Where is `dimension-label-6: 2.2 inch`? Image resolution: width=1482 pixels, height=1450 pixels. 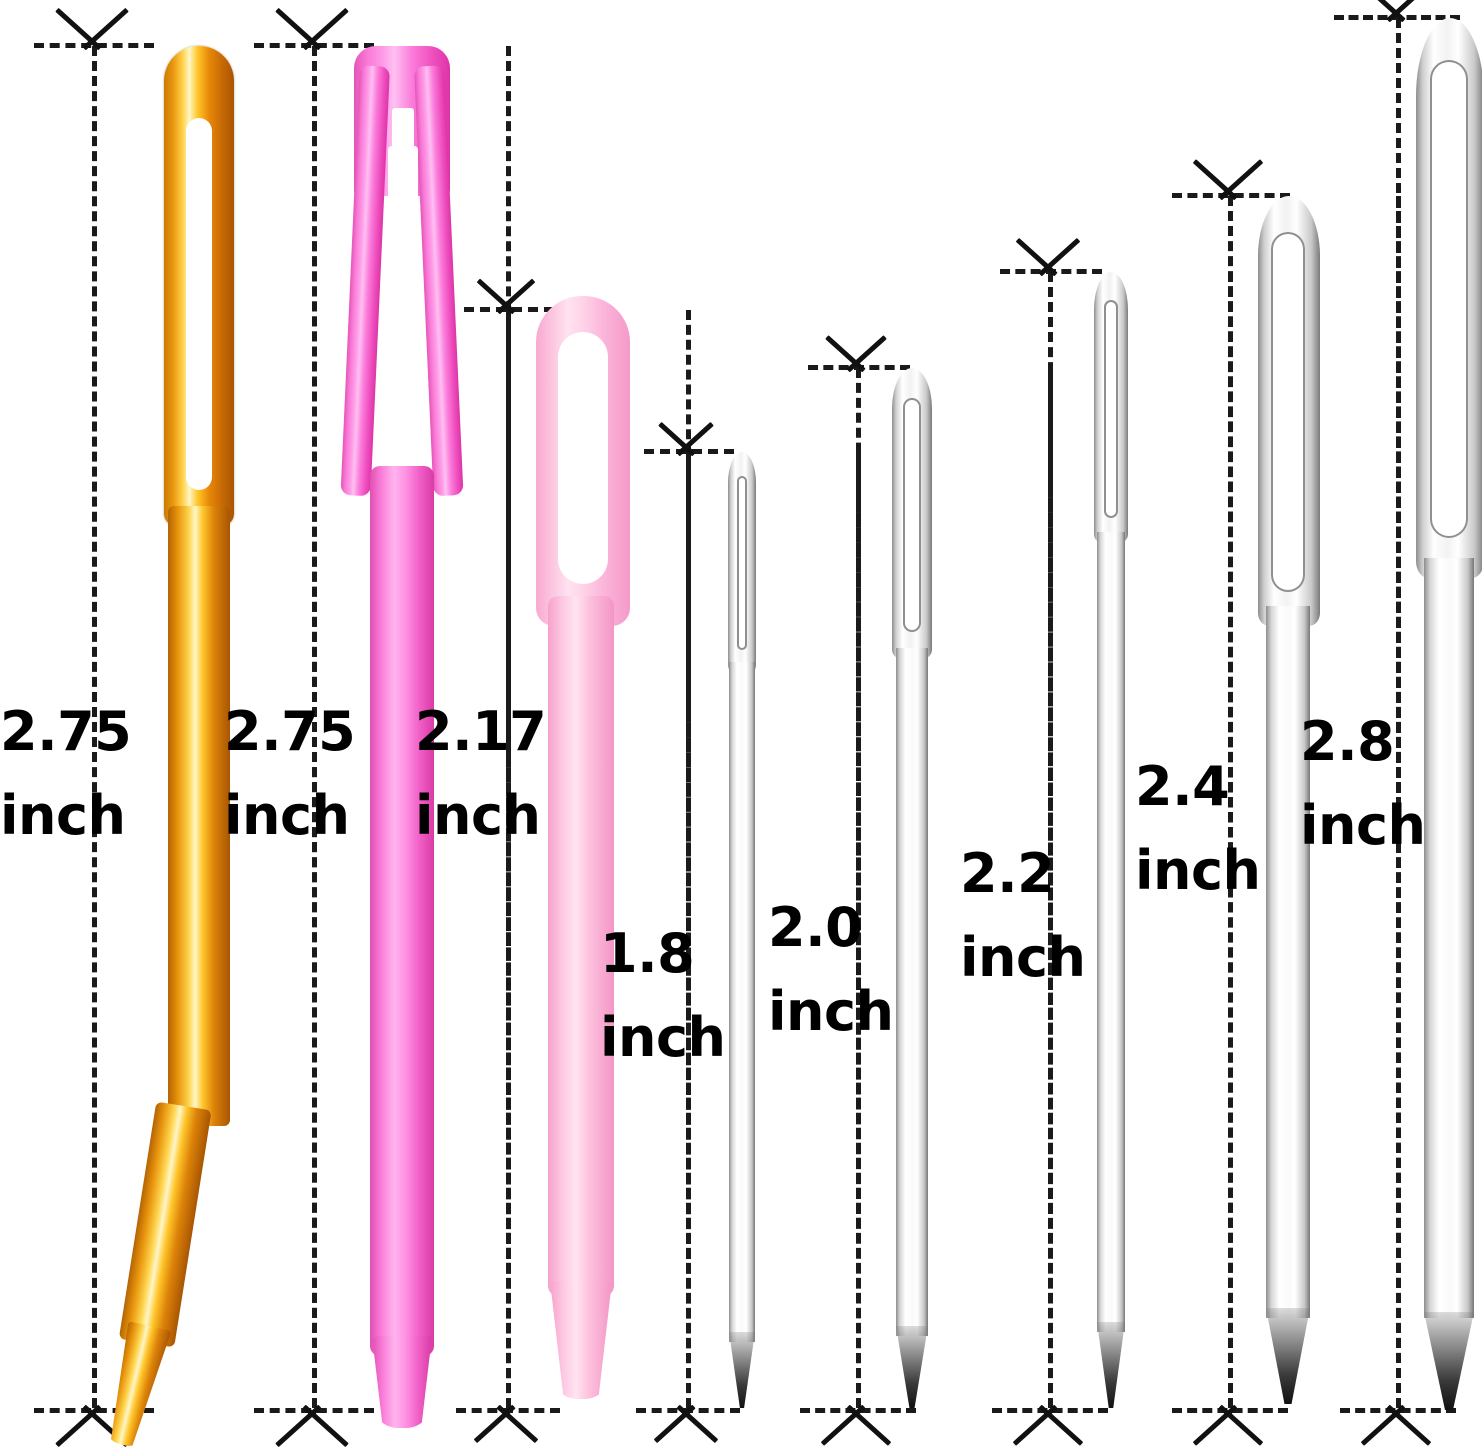
dimension-label-6: 2.2 inch is located at coordinates (1023, 915).